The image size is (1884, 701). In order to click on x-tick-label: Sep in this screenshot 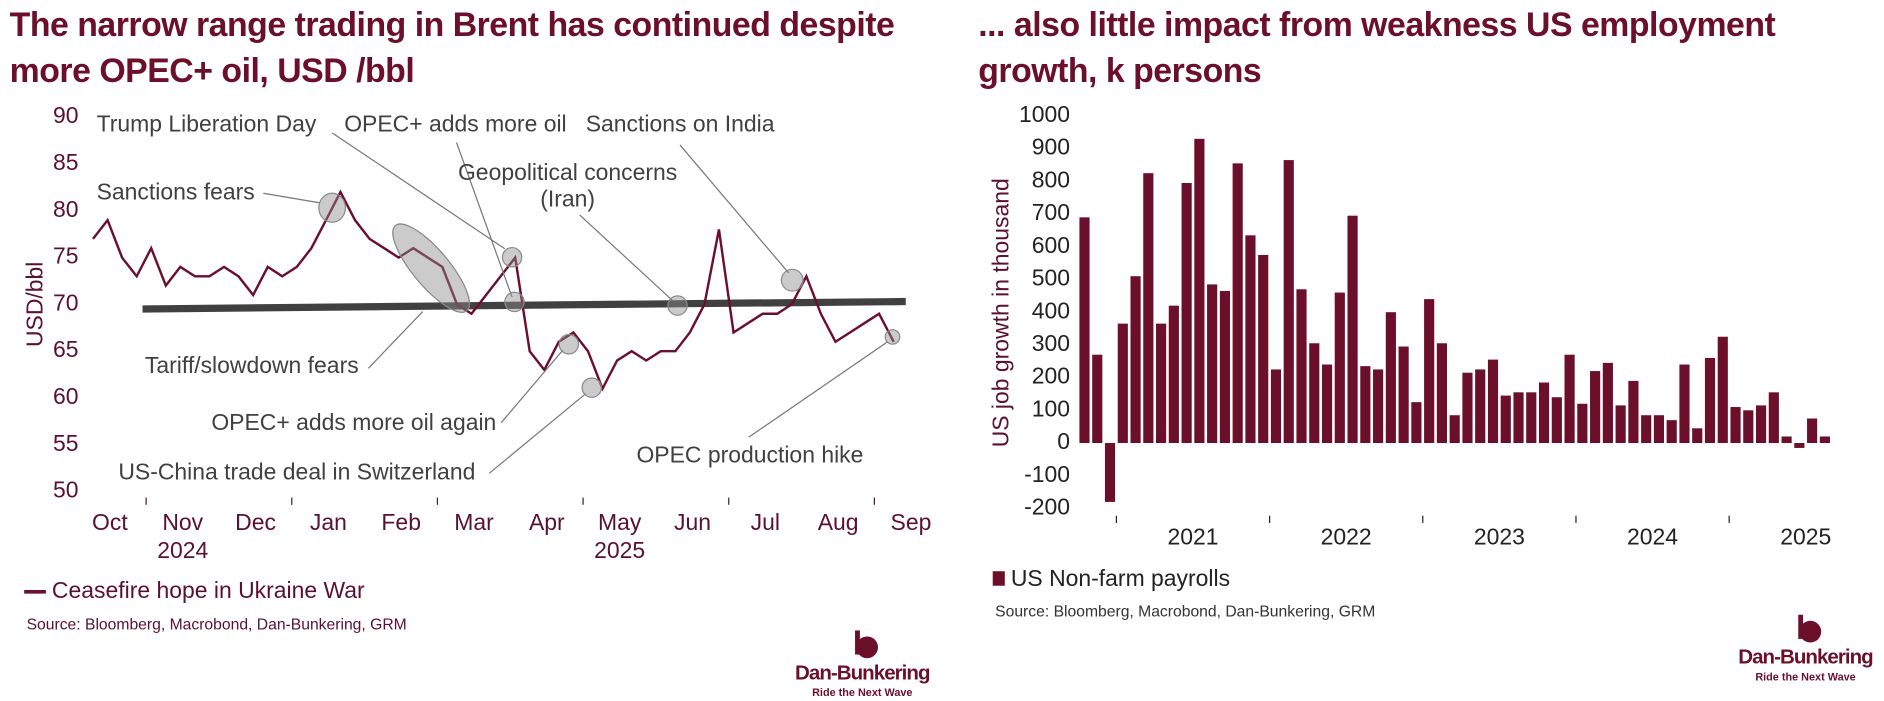, I will do `click(911, 522)`.